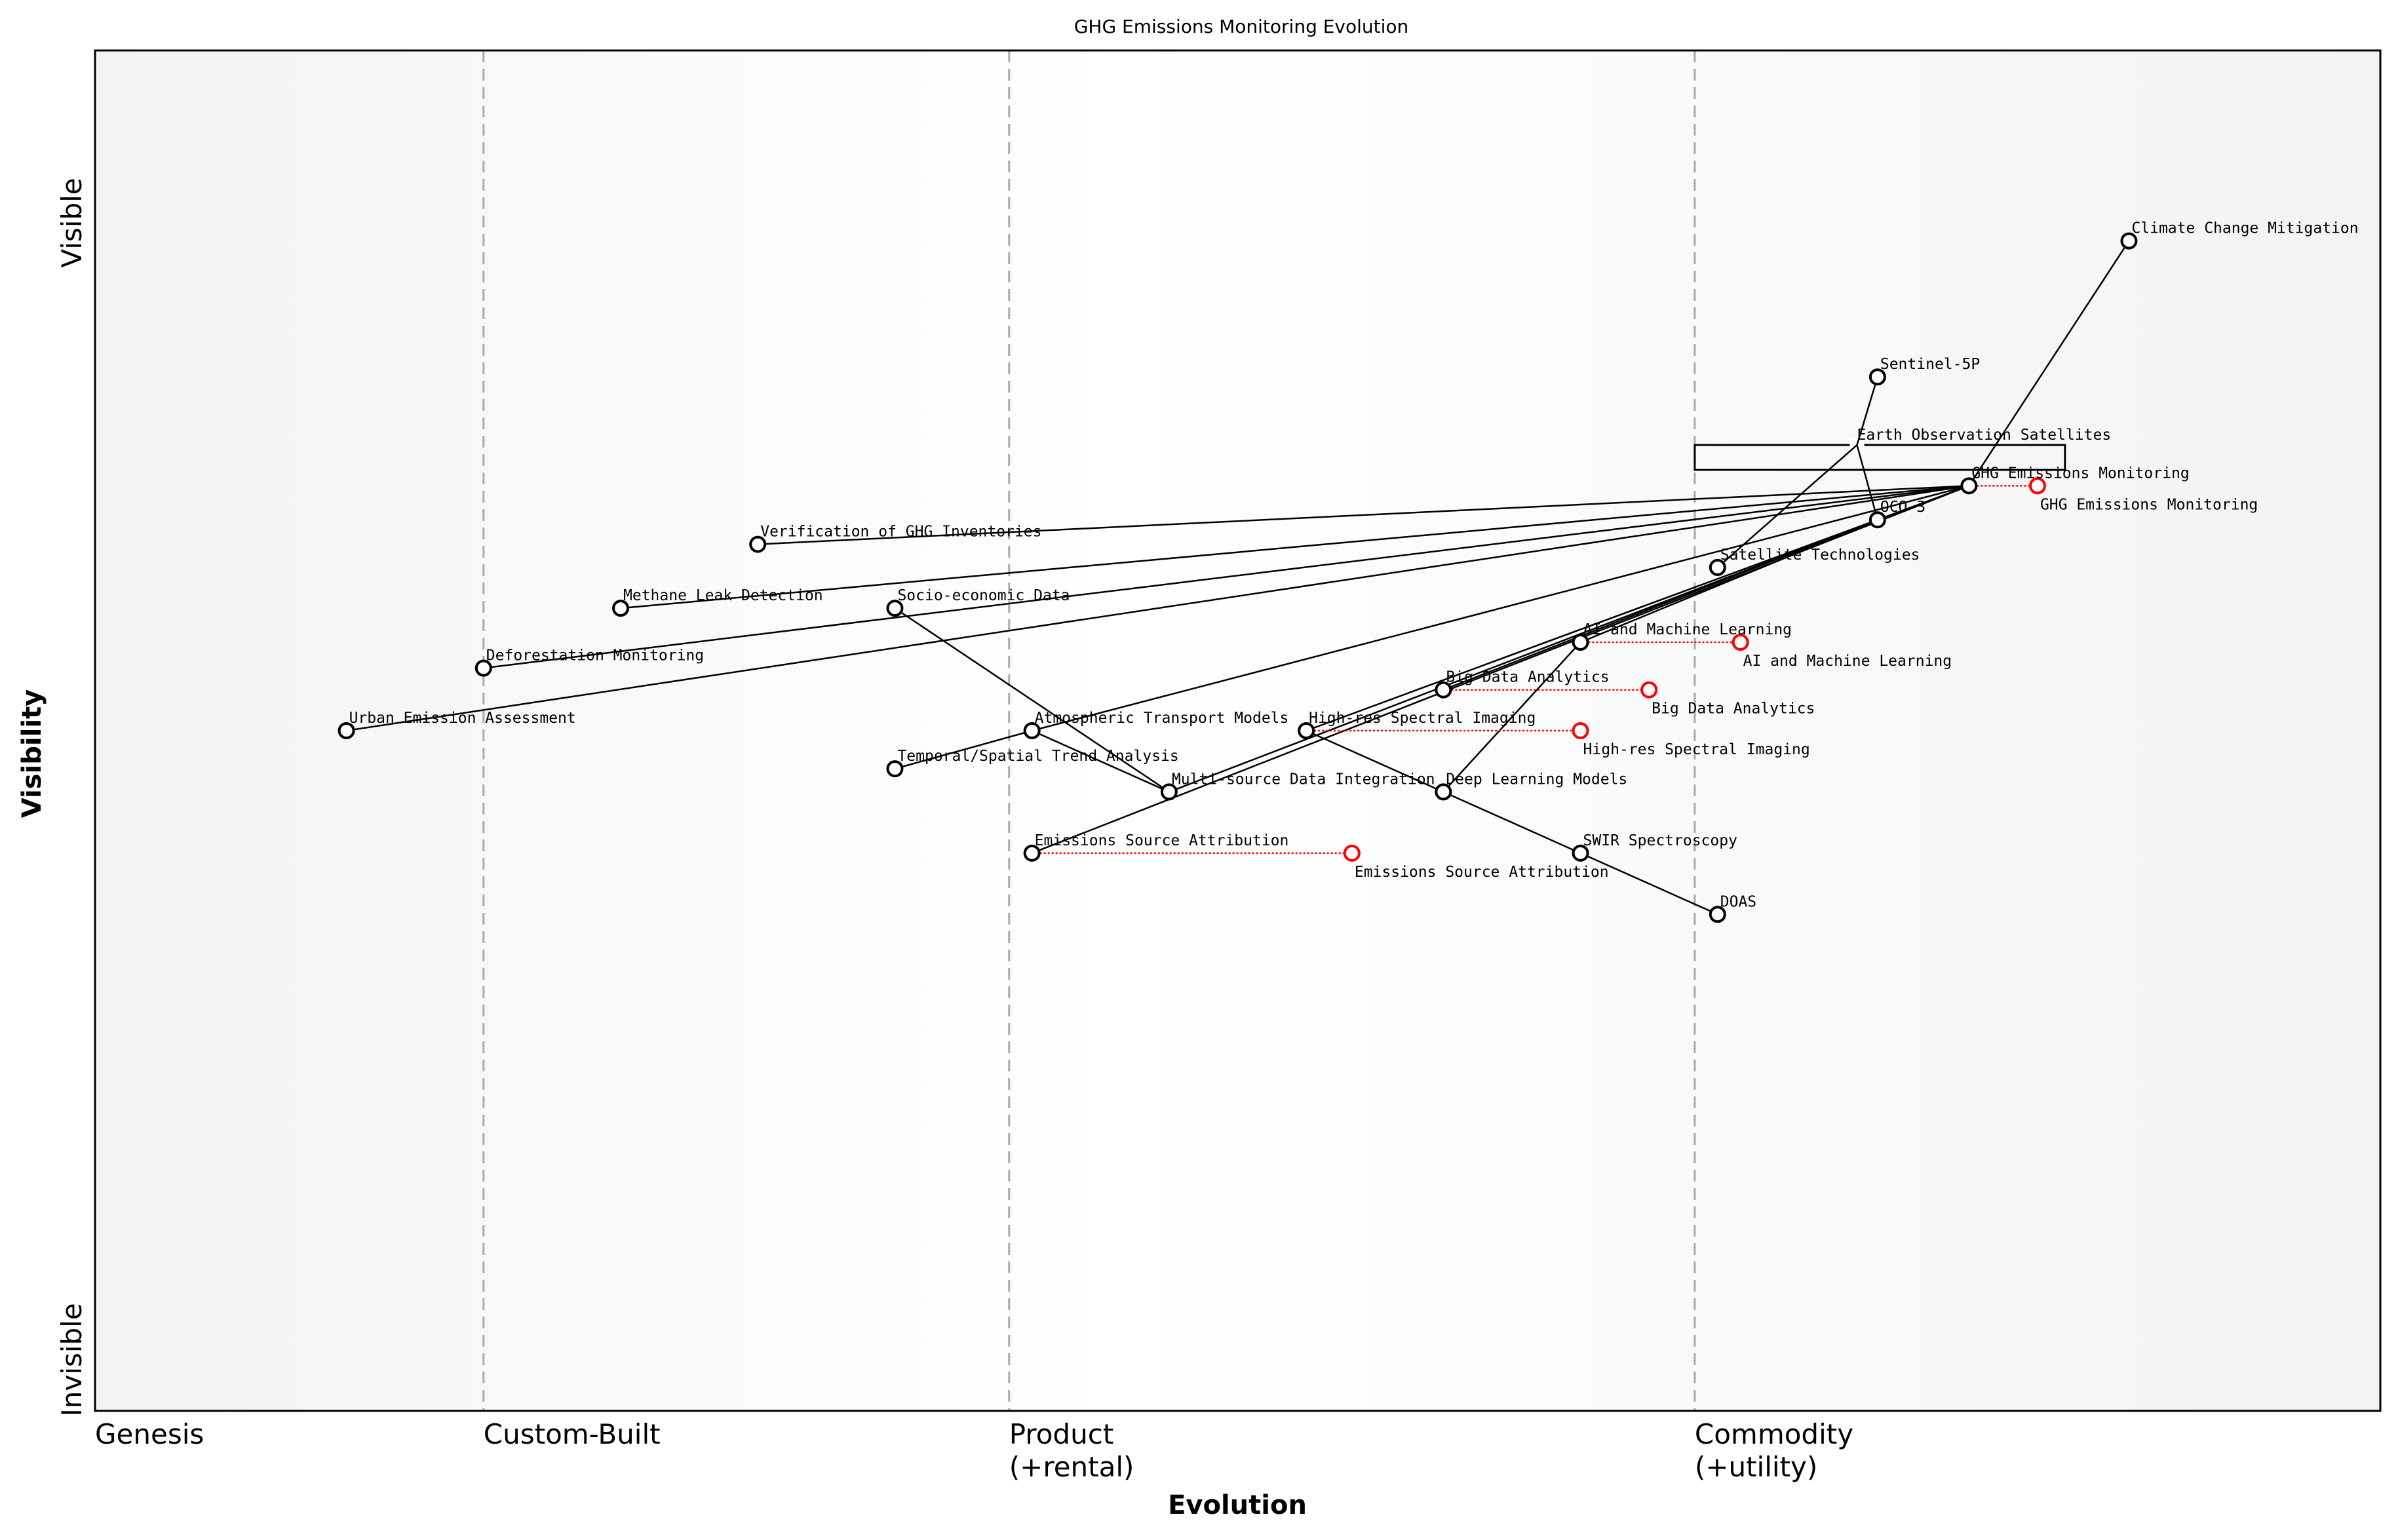 The width and height of the screenshot is (2400, 1540). What do you see at coordinates (149, 1434) in the screenshot?
I see `stage-label-genesis: Genesis` at bounding box center [149, 1434].